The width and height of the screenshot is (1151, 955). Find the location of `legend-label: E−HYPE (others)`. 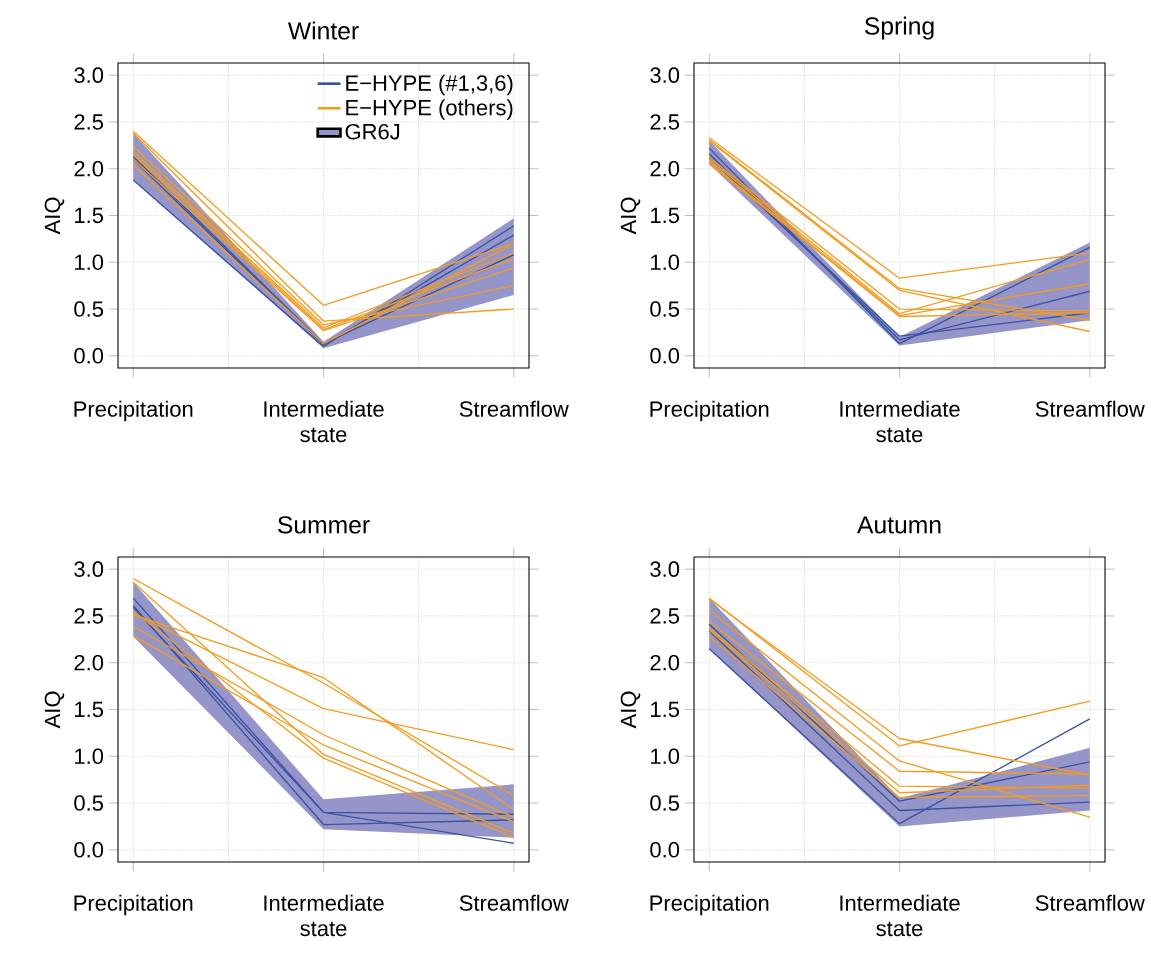

legend-label: E−HYPE (others) is located at coordinates (429, 109).